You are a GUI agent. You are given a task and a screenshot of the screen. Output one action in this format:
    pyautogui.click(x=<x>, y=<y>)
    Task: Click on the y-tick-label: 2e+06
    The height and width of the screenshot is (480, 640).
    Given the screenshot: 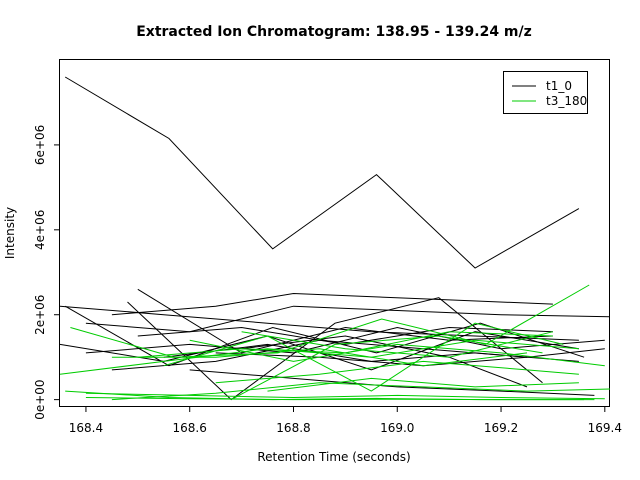 What is the action you would take?
    pyautogui.click(x=40, y=315)
    